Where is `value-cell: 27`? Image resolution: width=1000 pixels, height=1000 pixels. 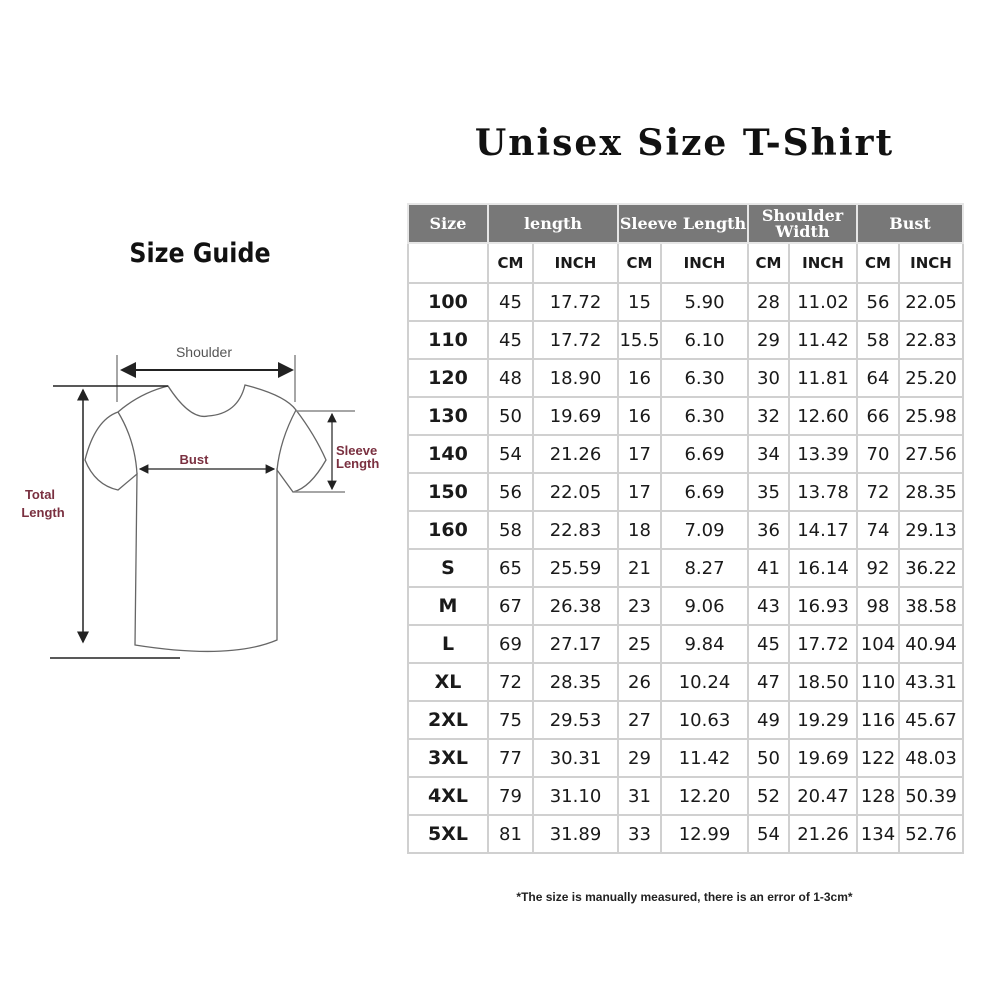
value-cell: 27 is located at coordinates (639, 720).